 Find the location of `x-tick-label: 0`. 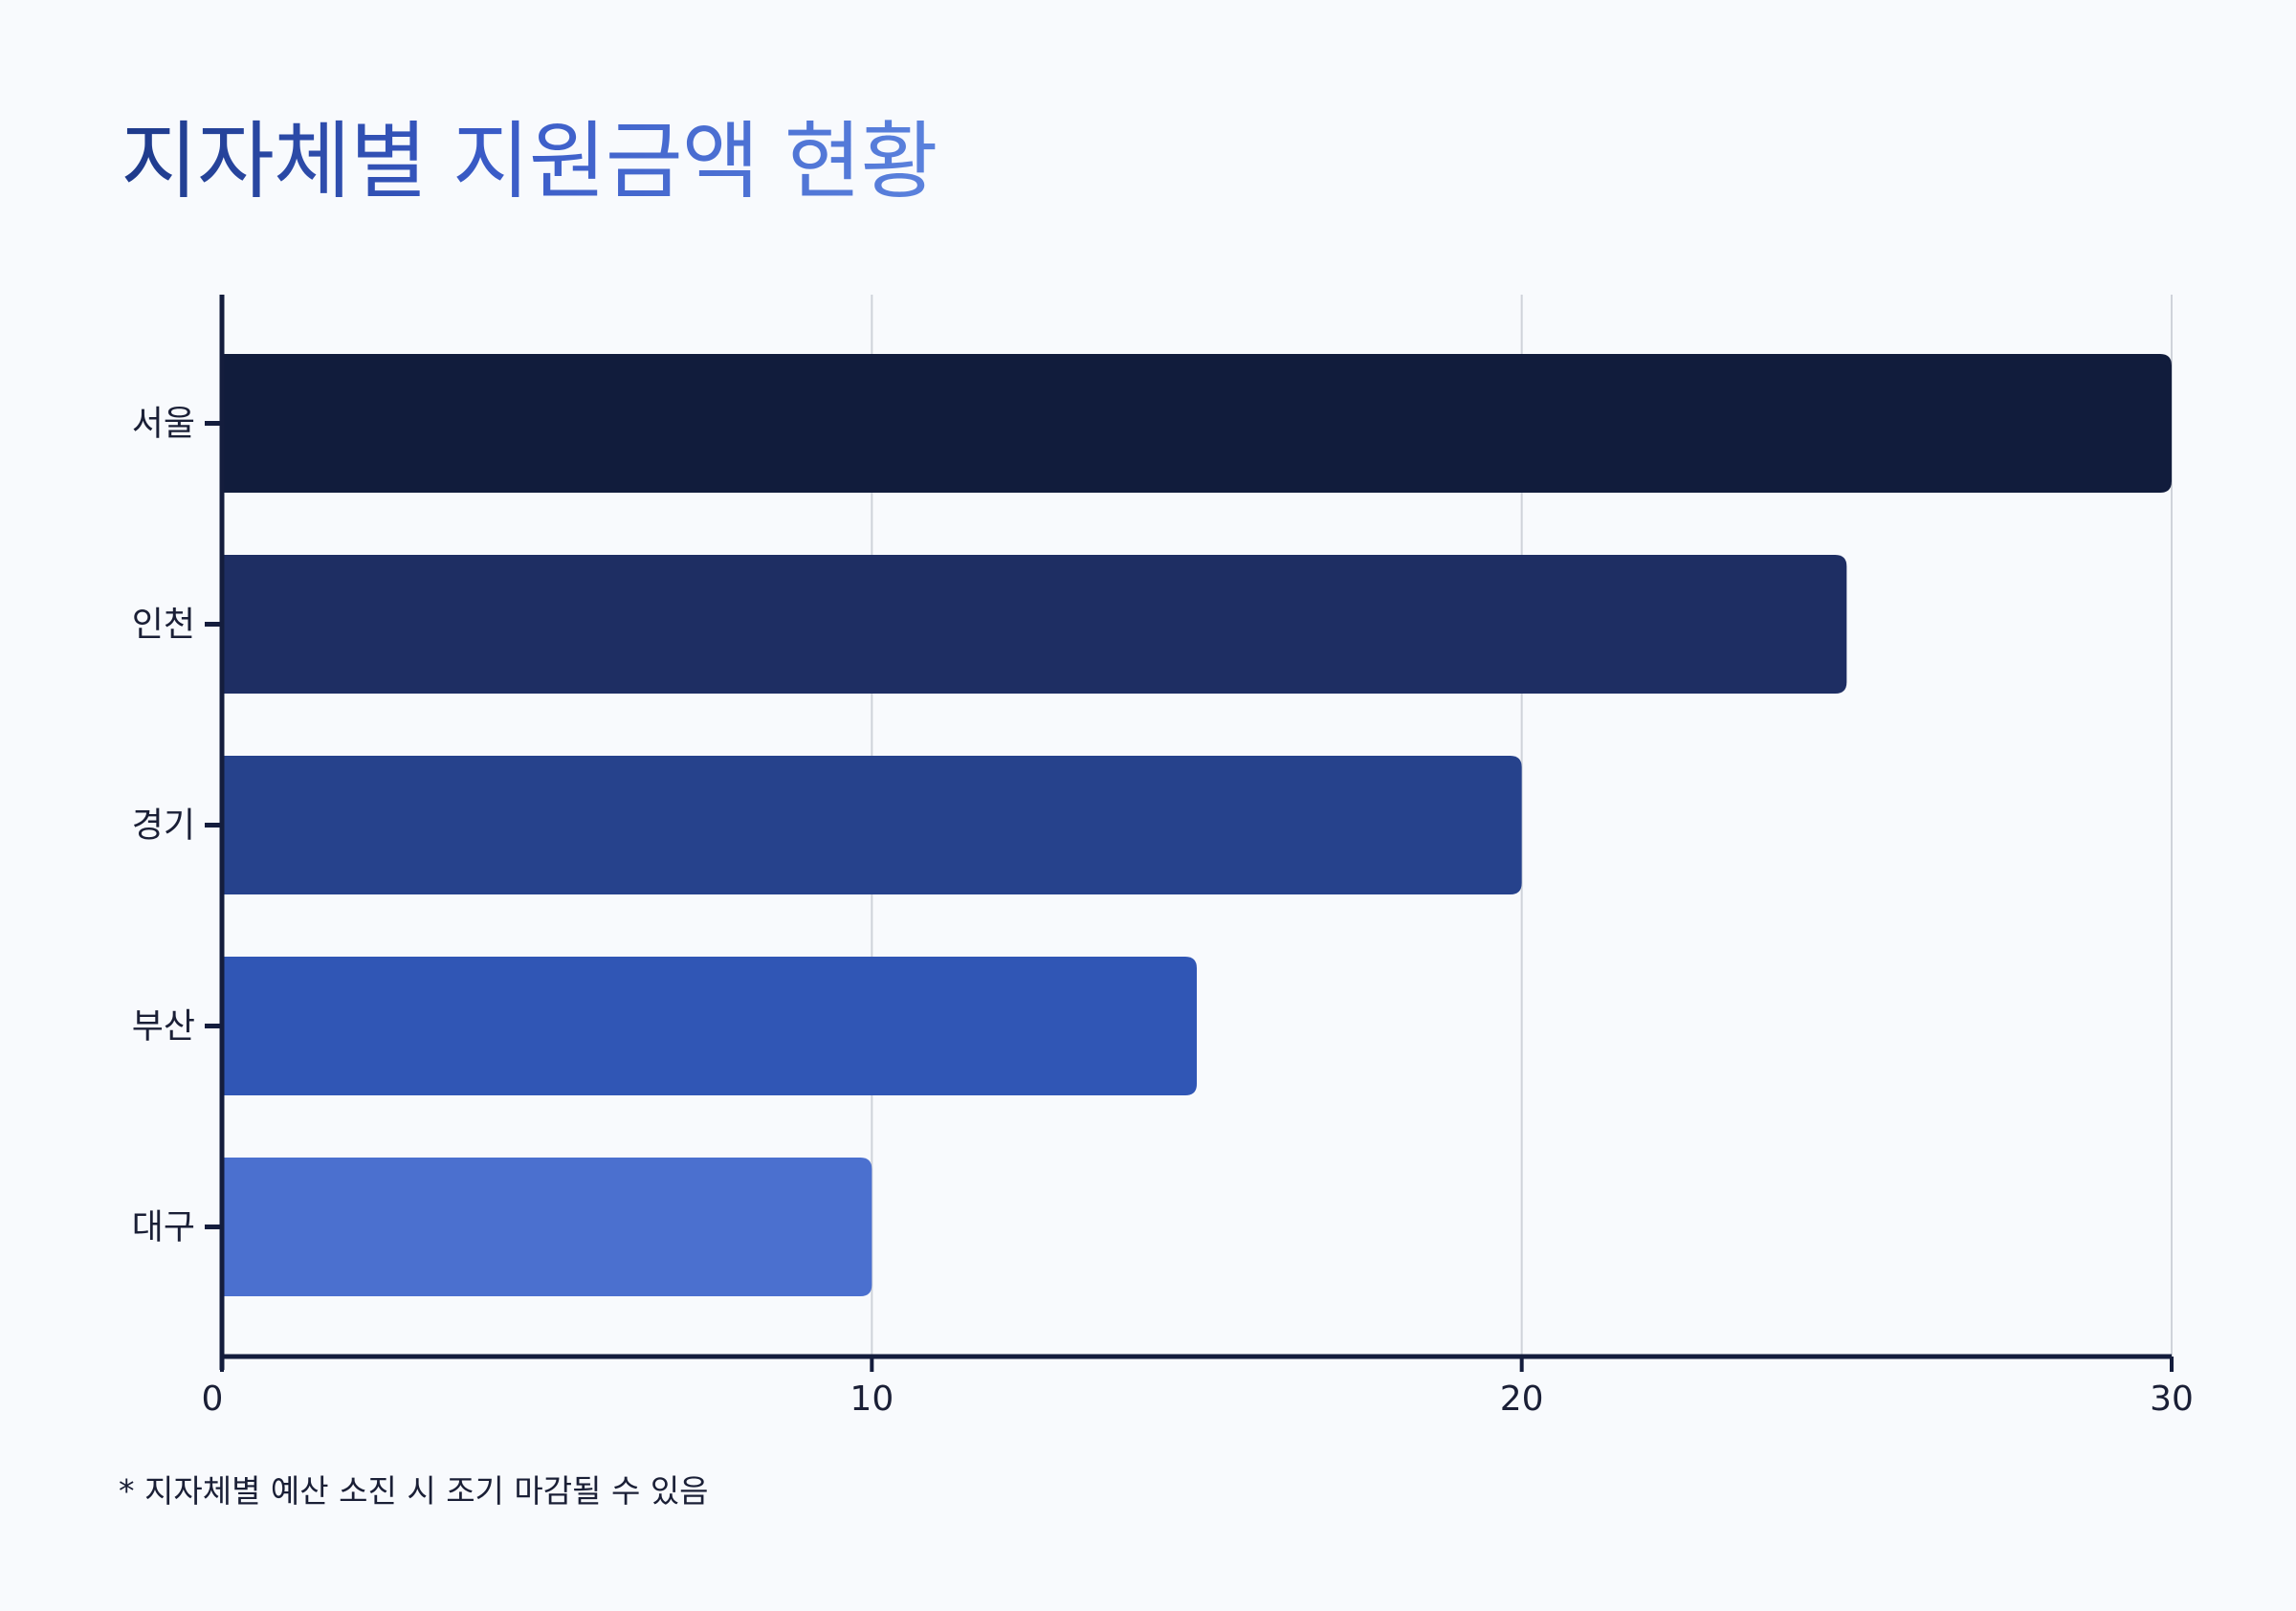

x-tick-label: 0 is located at coordinates (213, 1399).